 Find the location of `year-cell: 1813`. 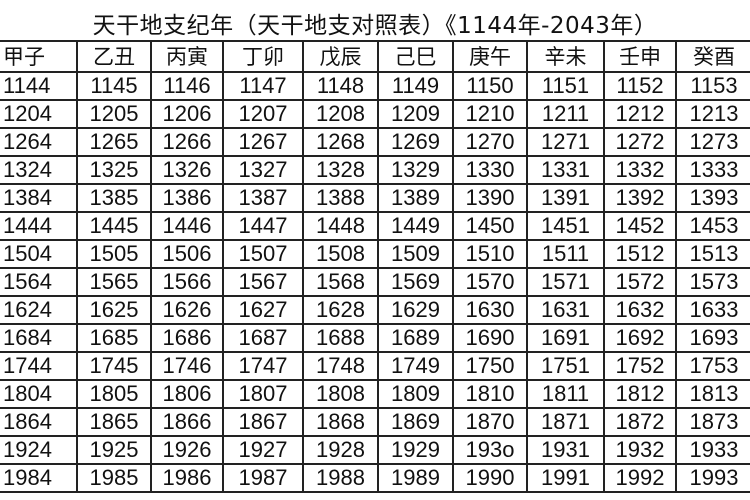

year-cell: 1813 is located at coordinates (712, 394).